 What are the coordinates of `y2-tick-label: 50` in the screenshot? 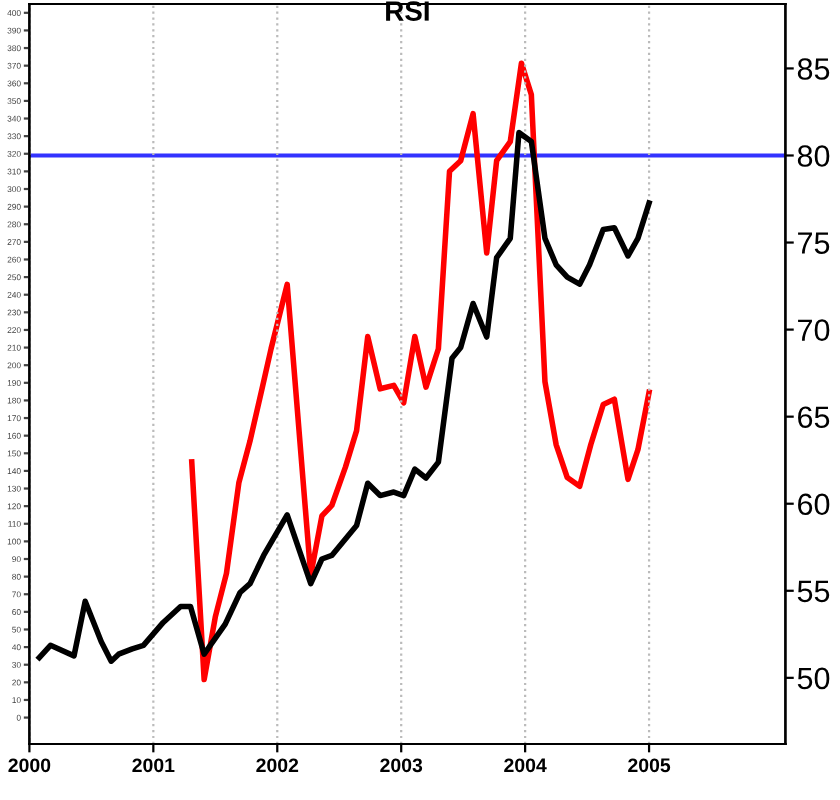 It's located at (813, 678).